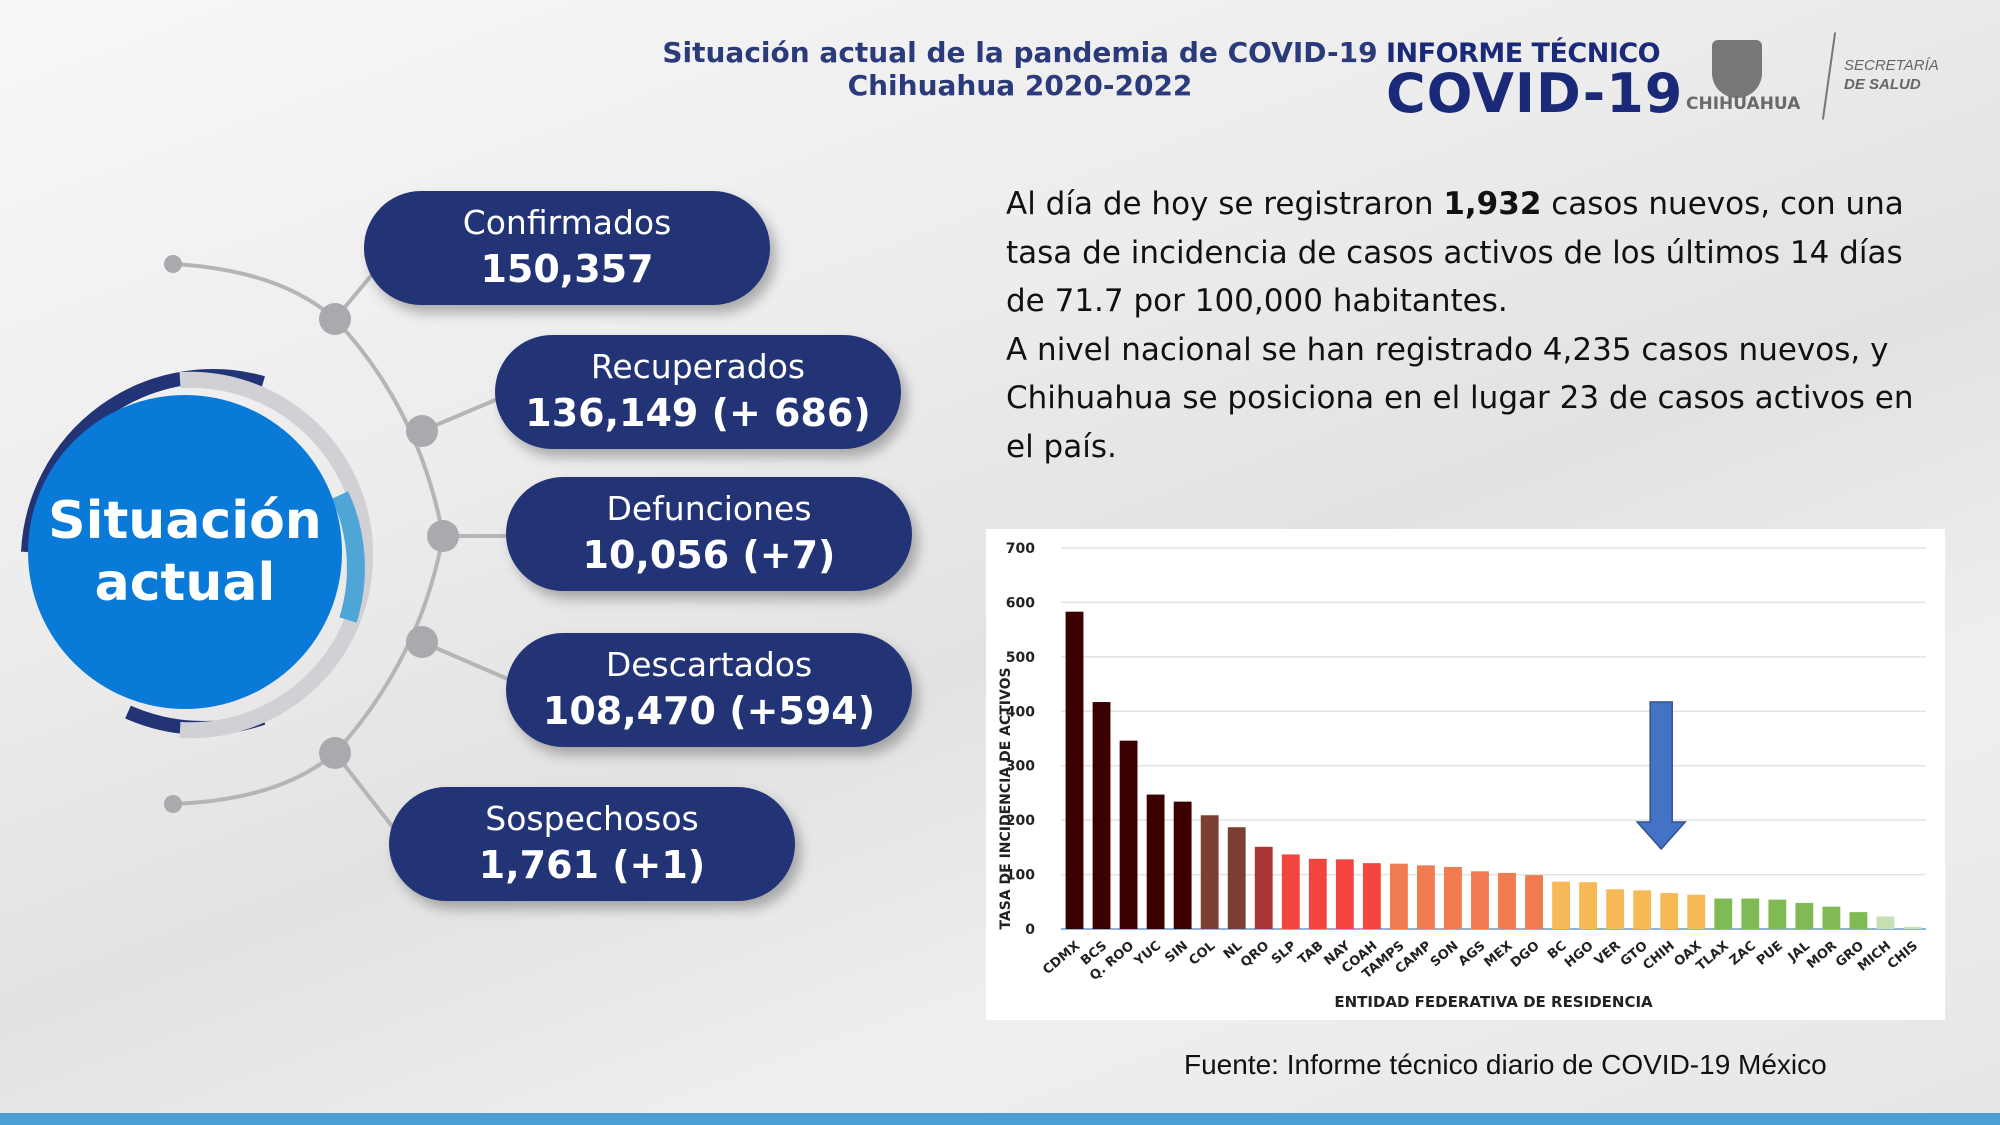  Describe the element at coordinates (1020, 549) in the screenshot. I see `y-tick-label: 700` at that location.